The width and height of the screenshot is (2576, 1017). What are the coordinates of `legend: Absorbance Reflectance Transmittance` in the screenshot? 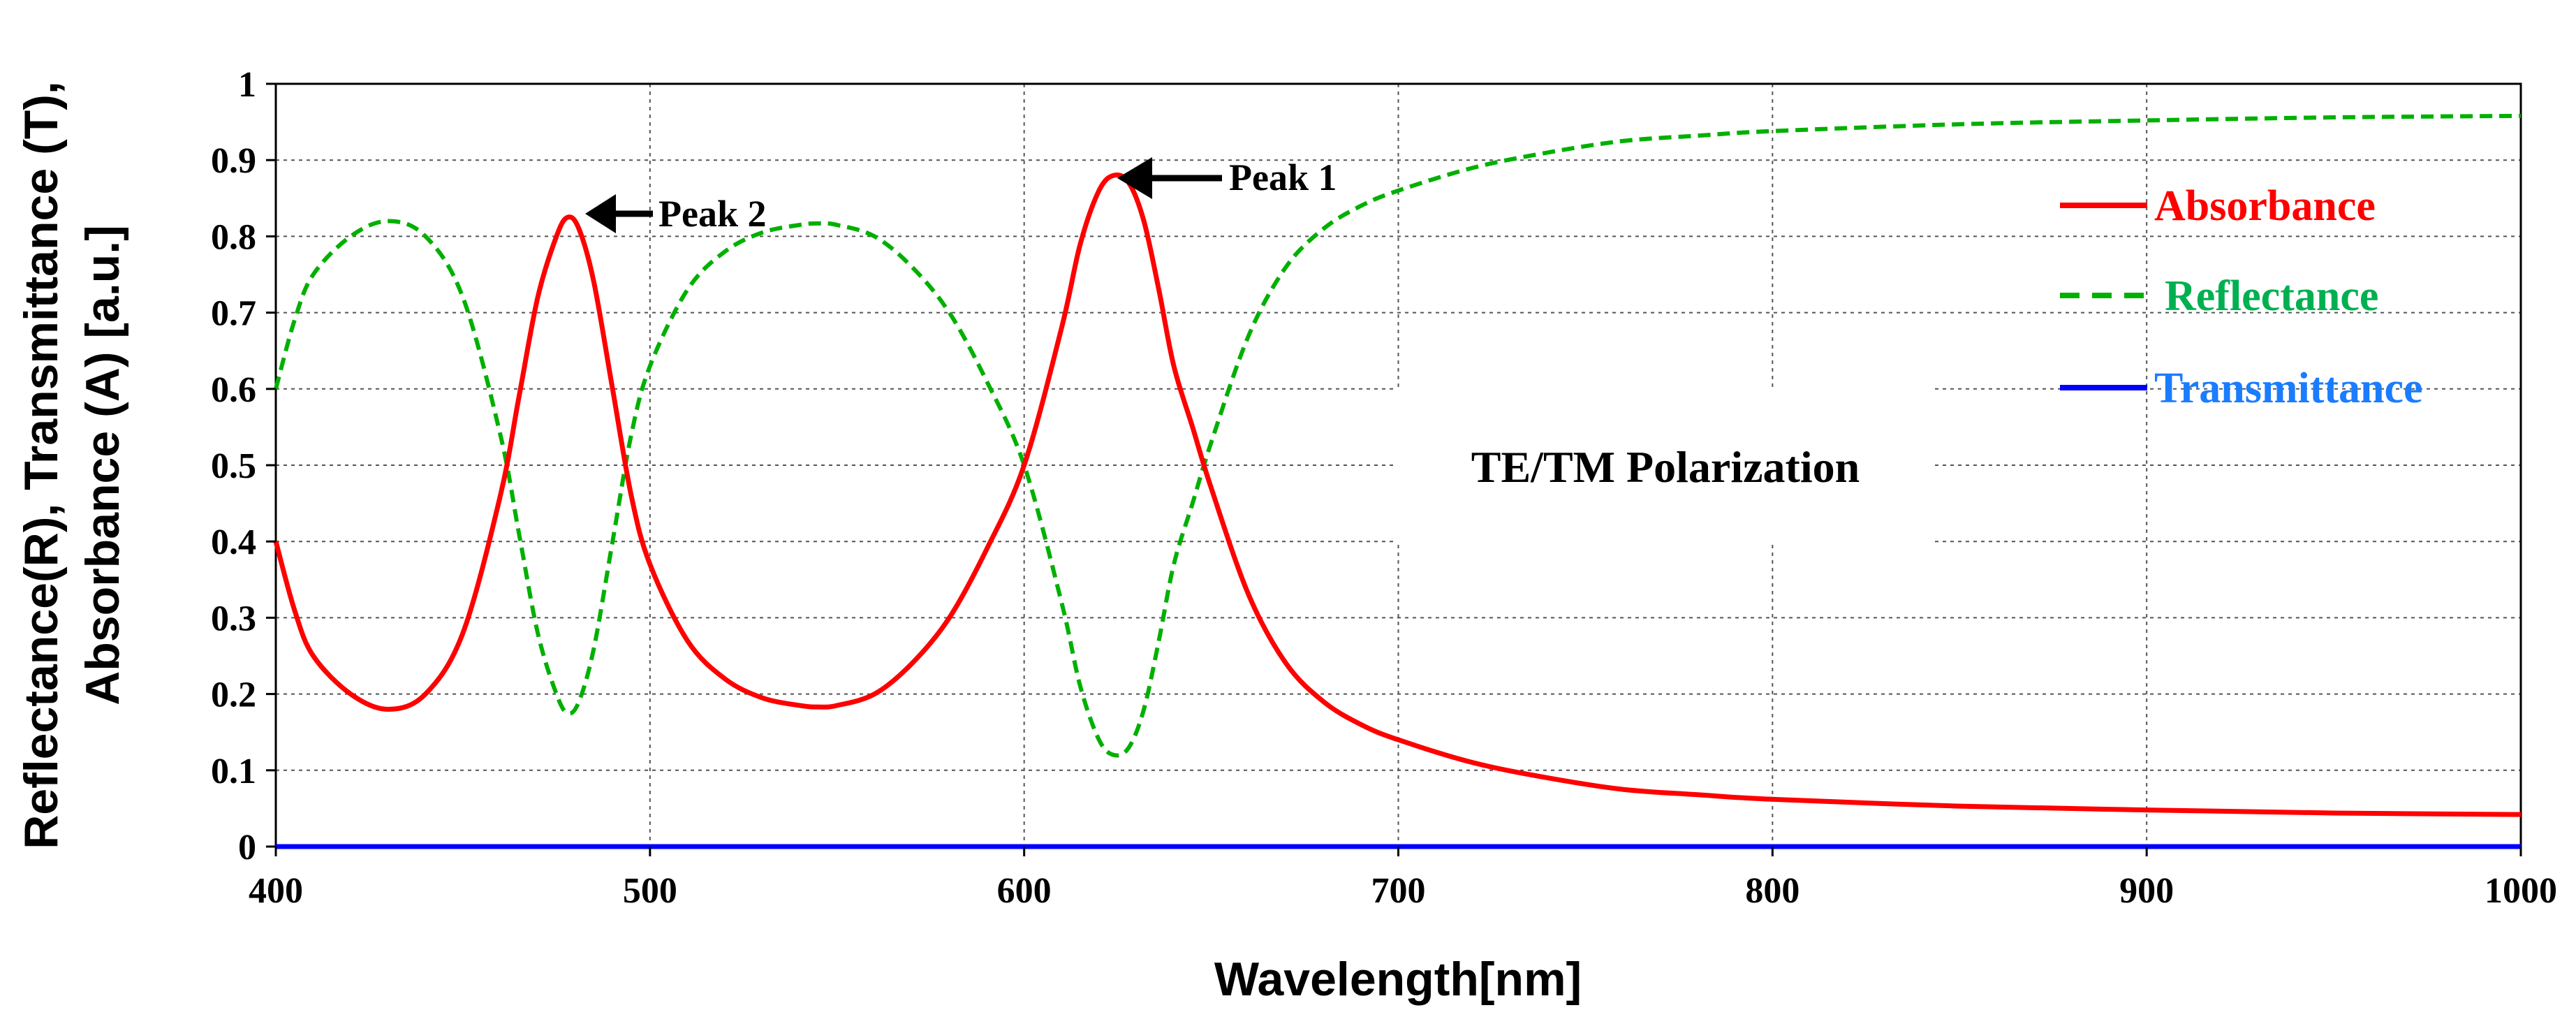 It's located at (2241, 297).